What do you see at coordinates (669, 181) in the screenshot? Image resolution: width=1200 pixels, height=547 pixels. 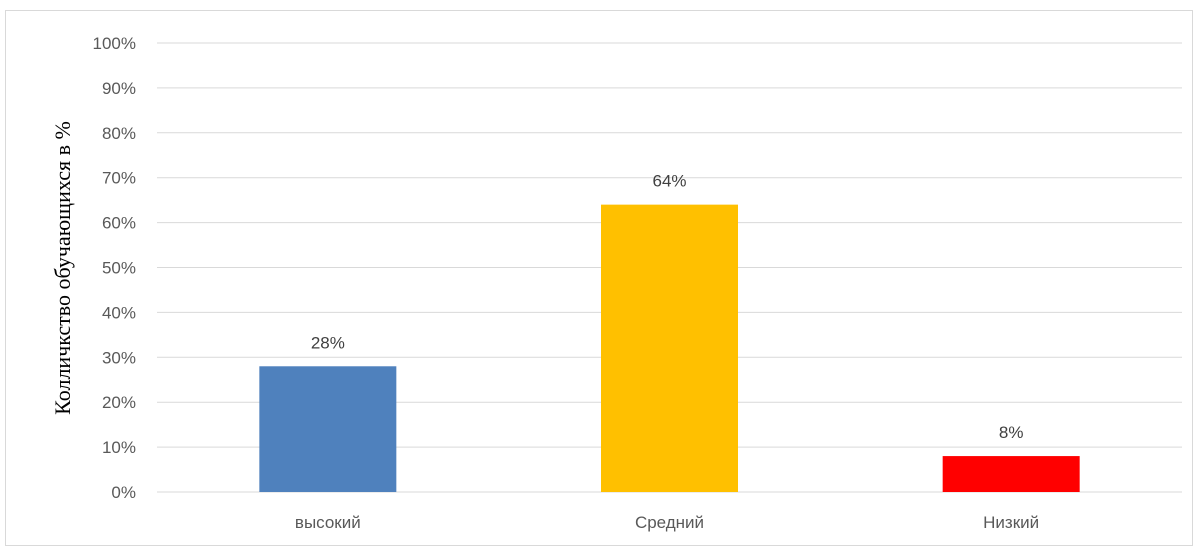 I see `data-label: 64%` at bounding box center [669, 181].